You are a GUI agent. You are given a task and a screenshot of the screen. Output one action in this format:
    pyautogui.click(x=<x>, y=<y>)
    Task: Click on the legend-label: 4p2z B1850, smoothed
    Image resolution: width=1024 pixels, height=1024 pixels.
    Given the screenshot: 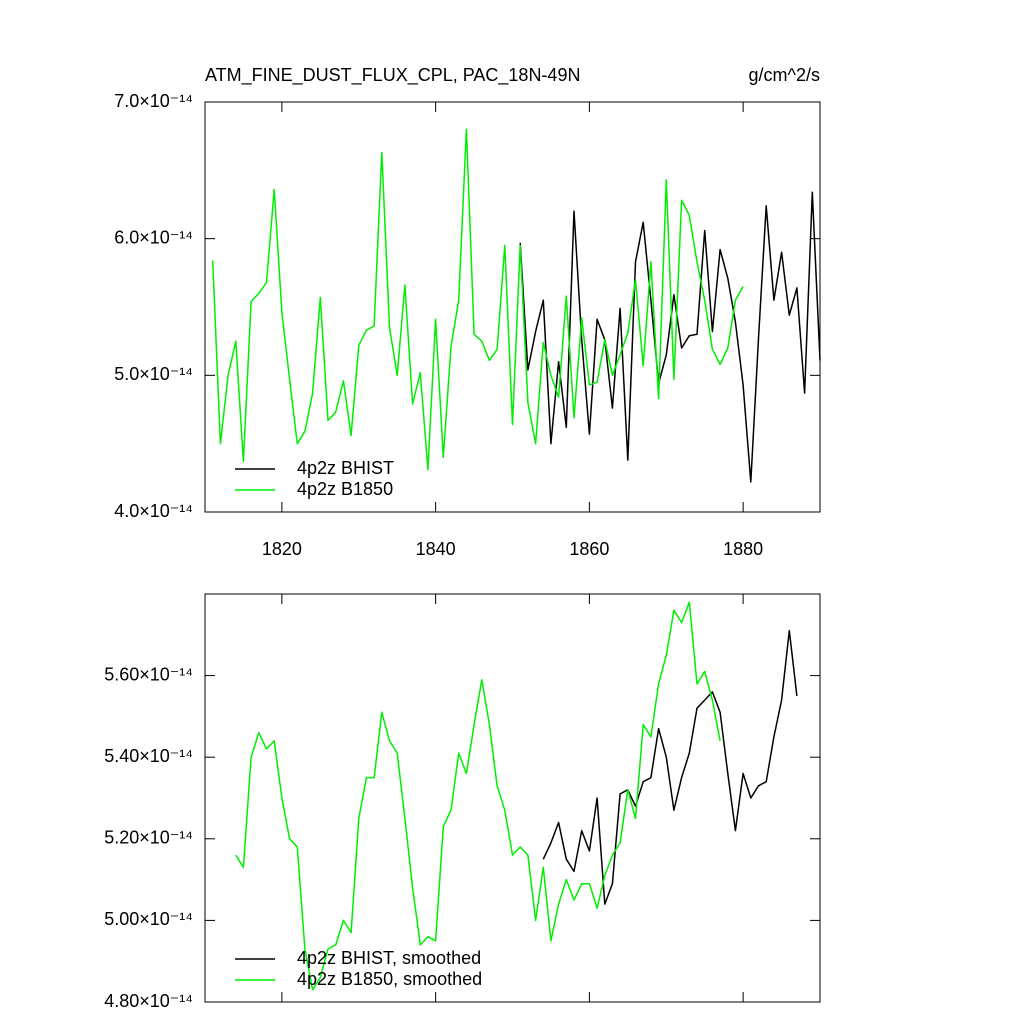 What is the action you would take?
    pyautogui.click(x=389, y=979)
    